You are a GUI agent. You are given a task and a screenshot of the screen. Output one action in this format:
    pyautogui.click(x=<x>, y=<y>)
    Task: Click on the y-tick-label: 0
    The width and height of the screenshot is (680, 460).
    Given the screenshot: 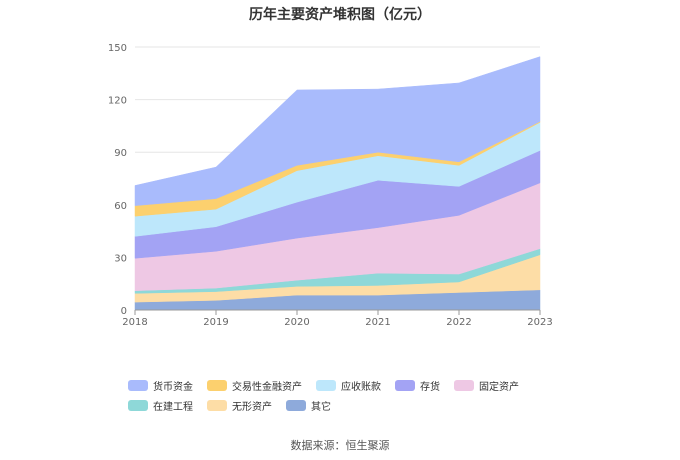 What is the action you would take?
    pyautogui.click(x=124, y=311)
    